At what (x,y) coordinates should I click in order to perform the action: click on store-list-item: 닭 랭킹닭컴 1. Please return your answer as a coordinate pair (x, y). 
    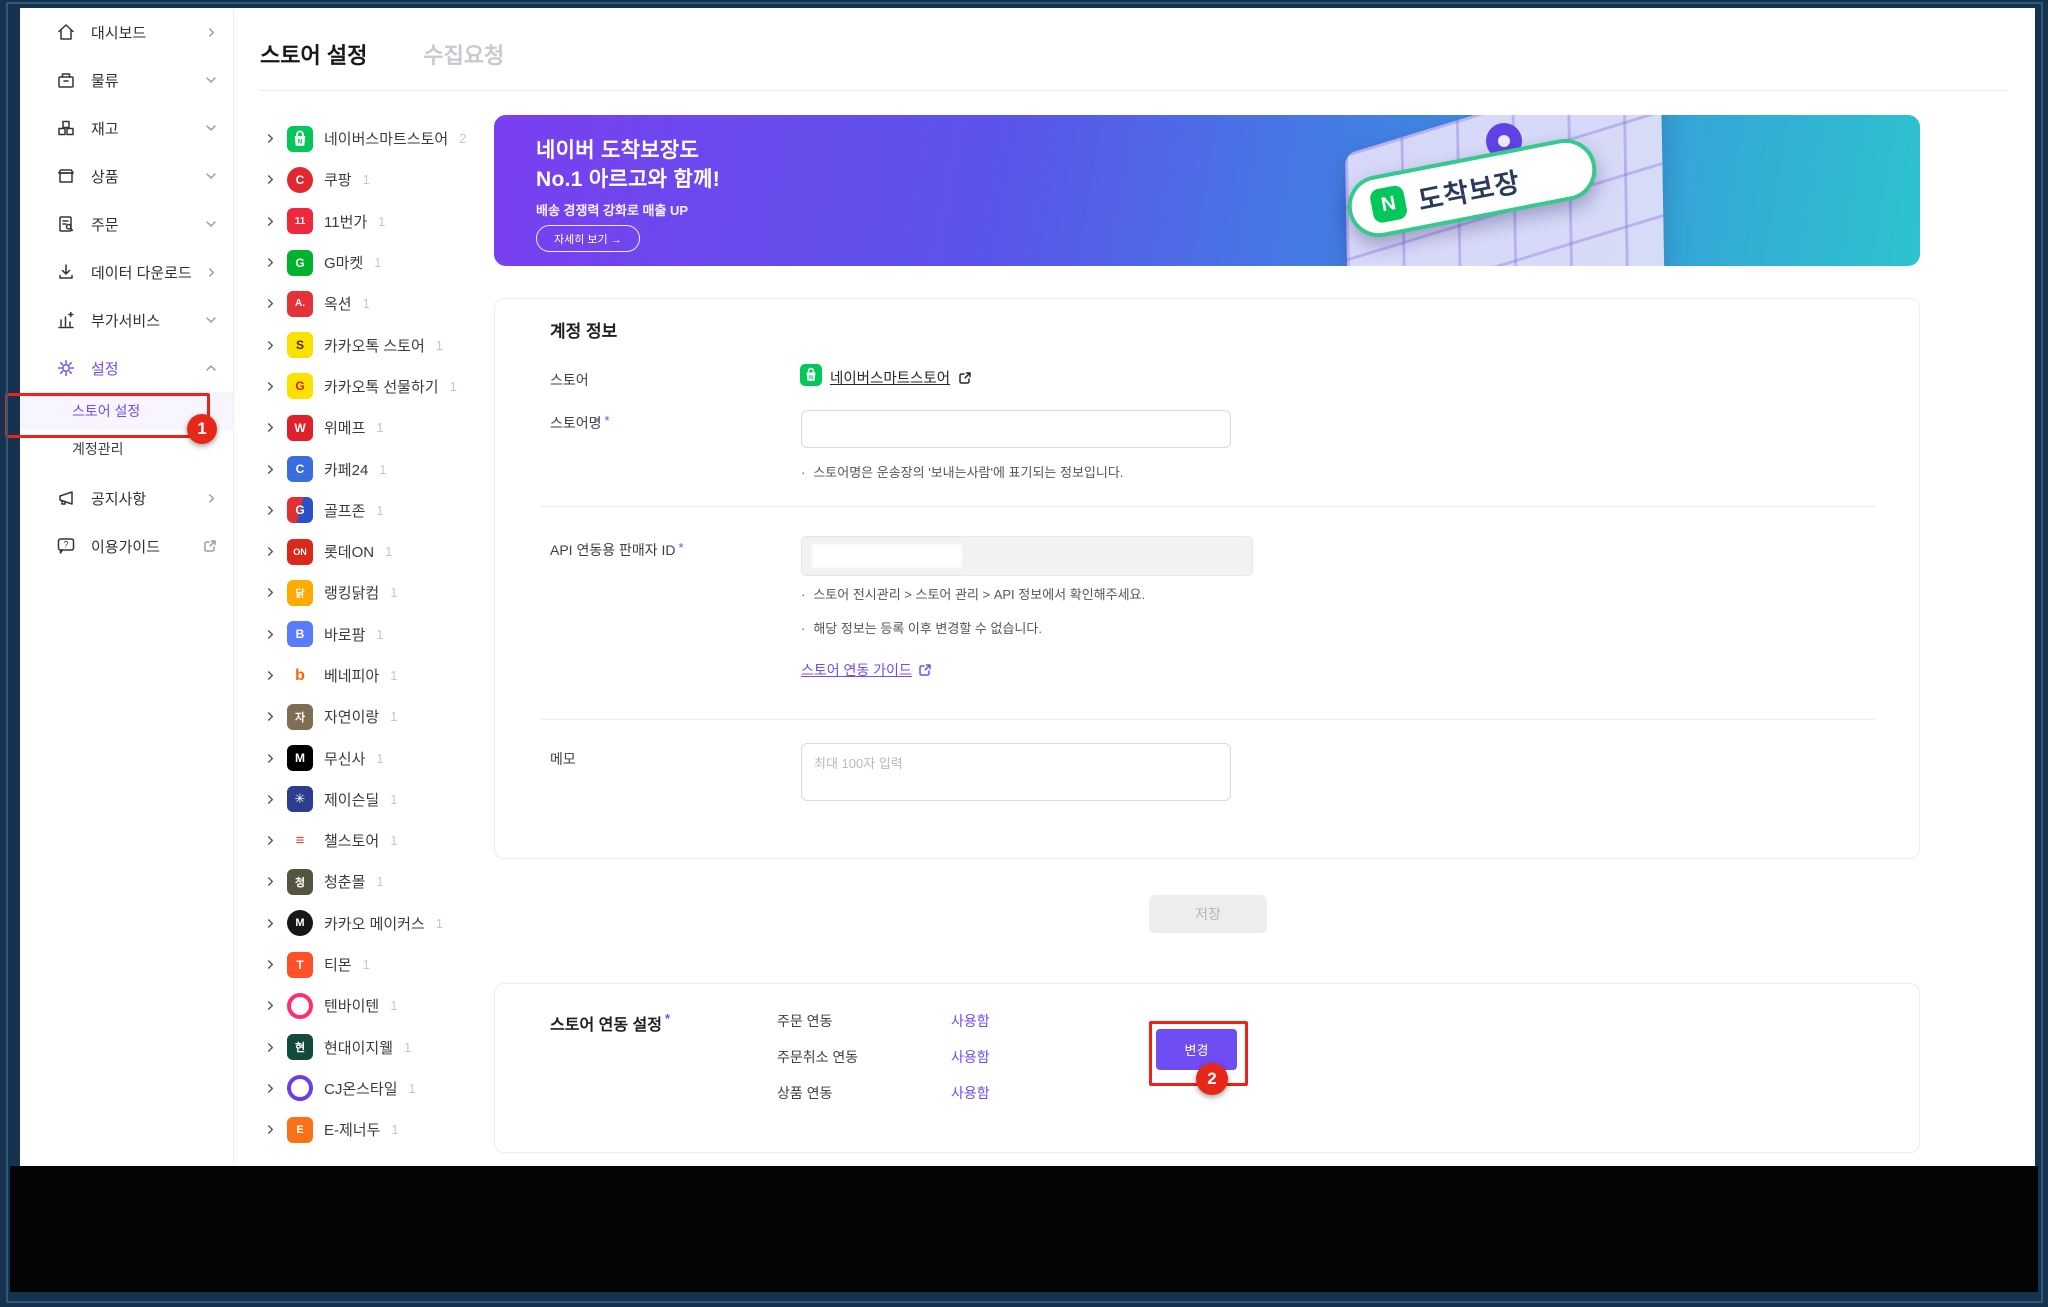
    Looking at the image, I should click on (378, 592).